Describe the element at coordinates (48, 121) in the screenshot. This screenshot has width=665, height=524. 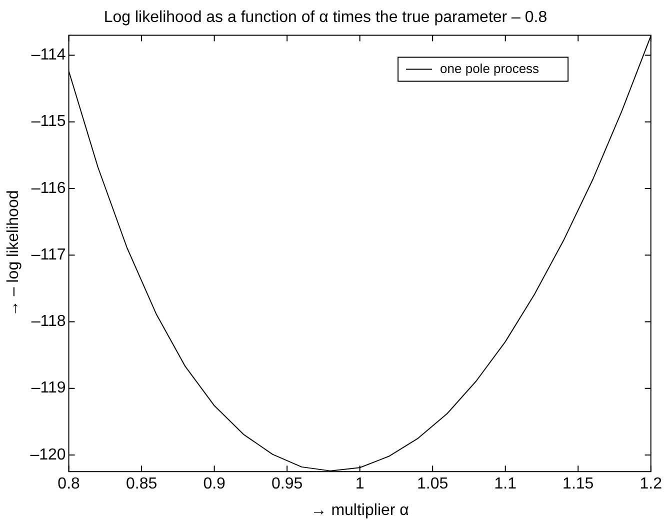
I see `y-tick-label: –115` at that location.